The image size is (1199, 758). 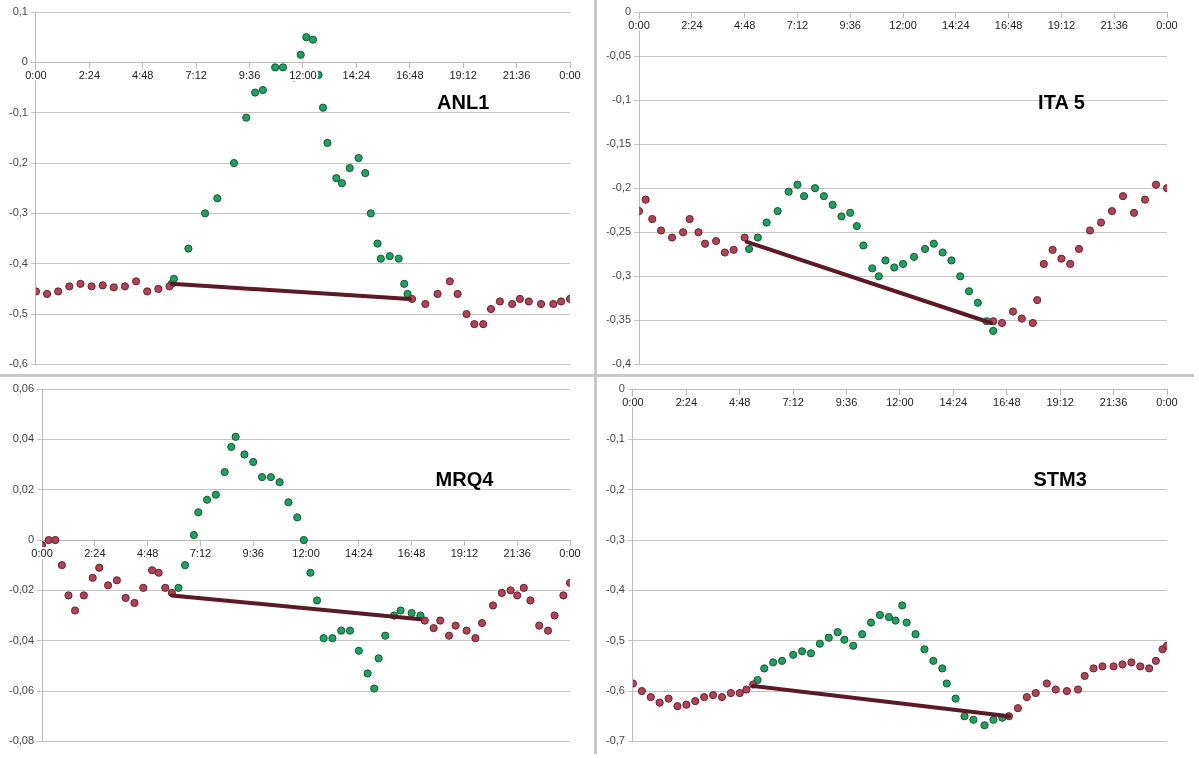 I want to click on y-tick-label: -0,15, so click(x=618, y=143).